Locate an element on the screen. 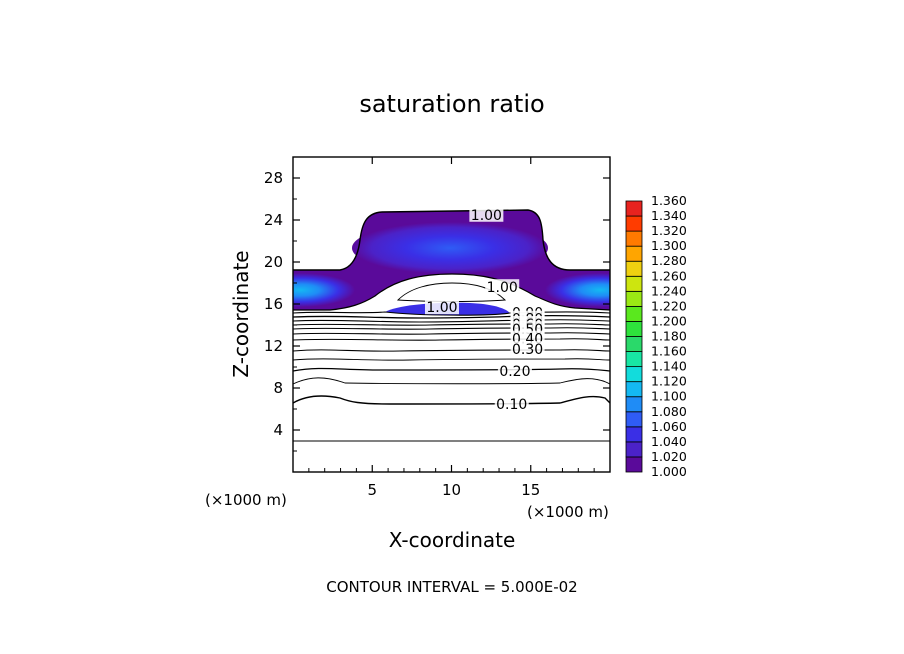  colorbar-label: 1.000 is located at coordinates (669, 471).